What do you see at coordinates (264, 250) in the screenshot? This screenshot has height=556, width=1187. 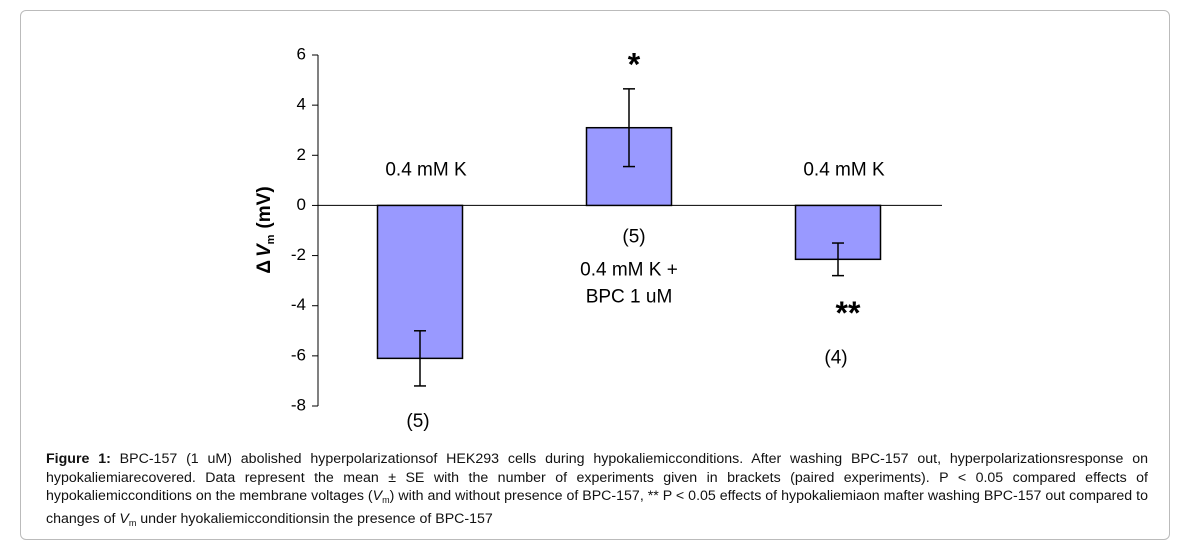 I see `y-label-var: V` at bounding box center [264, 250].